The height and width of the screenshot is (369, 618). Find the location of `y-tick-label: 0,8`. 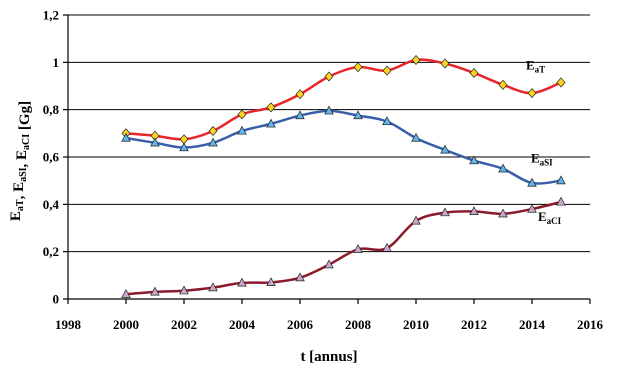

y-tick-label: 0,8 is located at coordinates (51, 109).